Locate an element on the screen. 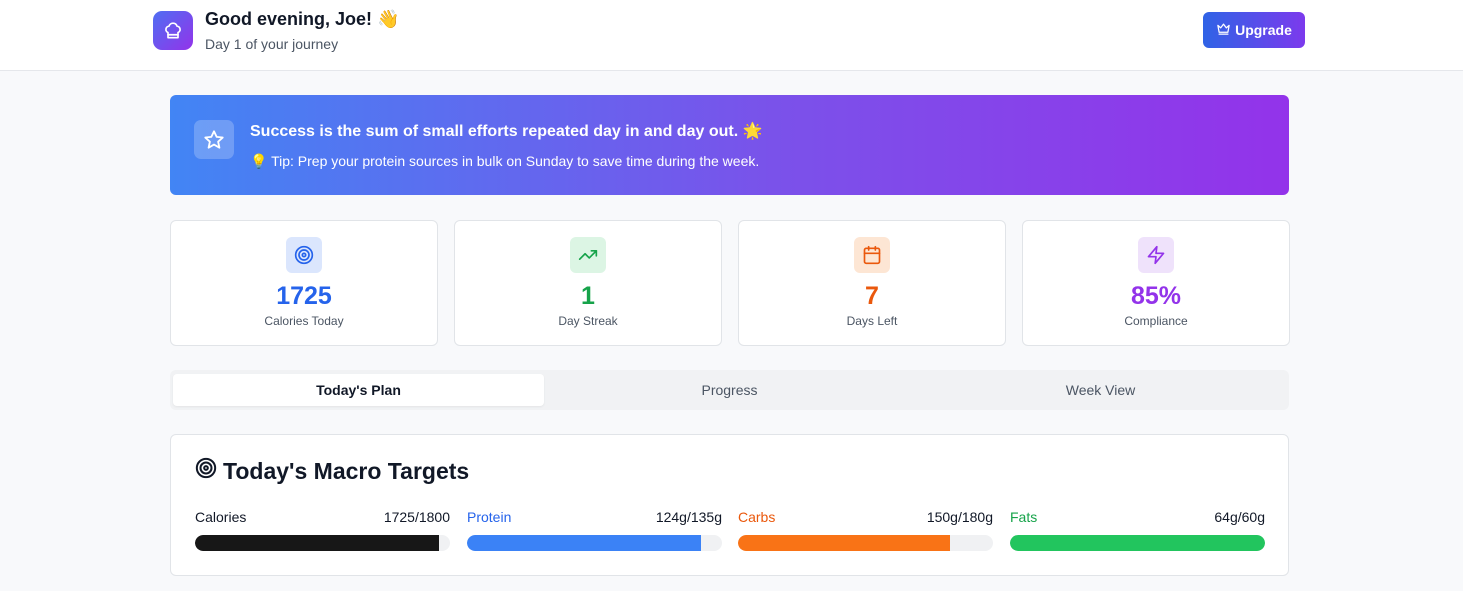 This screenshot has height=591, width=1463. stat-value: 1 is located at coordinates (588, 296).